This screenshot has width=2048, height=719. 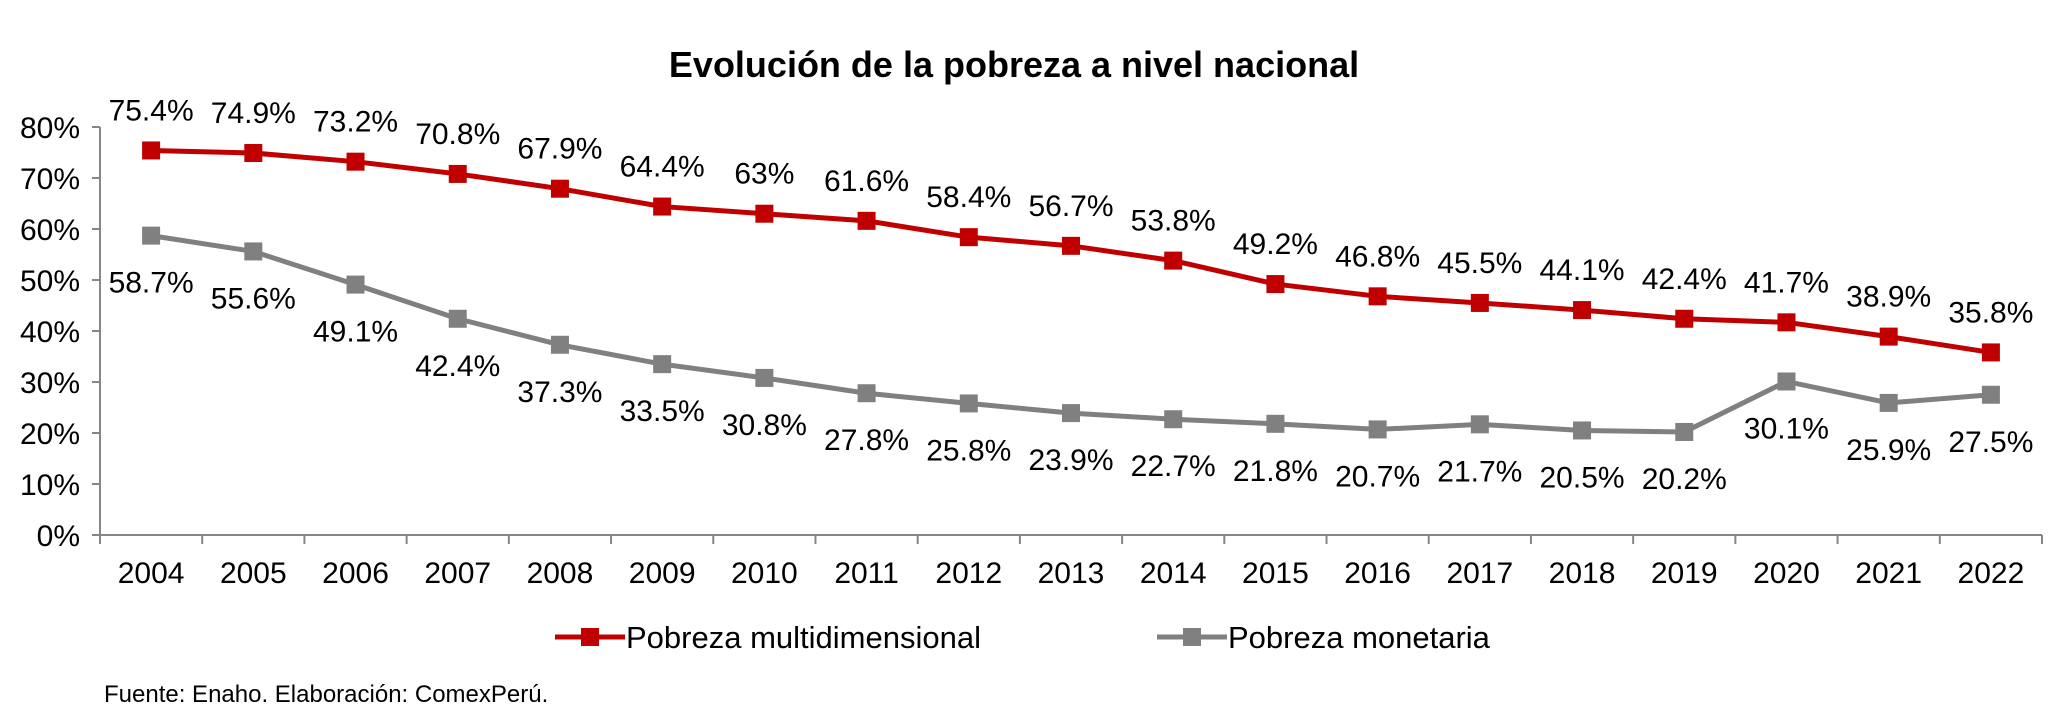 I want to click on data-label: 45.5%, so click(x=1479, y=263).